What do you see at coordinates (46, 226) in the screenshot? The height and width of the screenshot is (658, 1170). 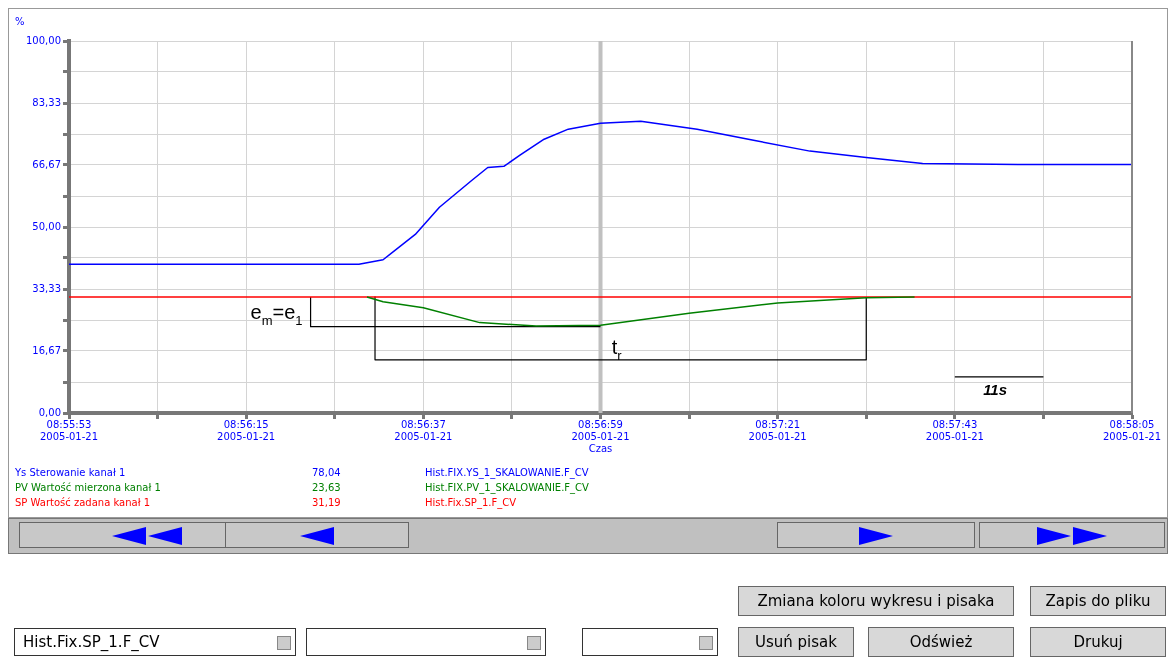 I see `y-tick-label: 50,00` at bounding box center [46, 226].